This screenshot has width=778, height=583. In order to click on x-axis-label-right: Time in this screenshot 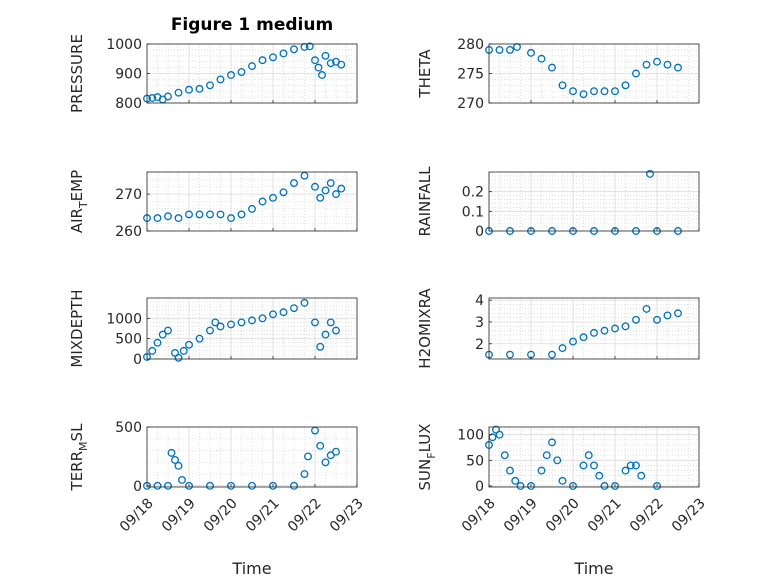, I will do `click(593, 568)`.